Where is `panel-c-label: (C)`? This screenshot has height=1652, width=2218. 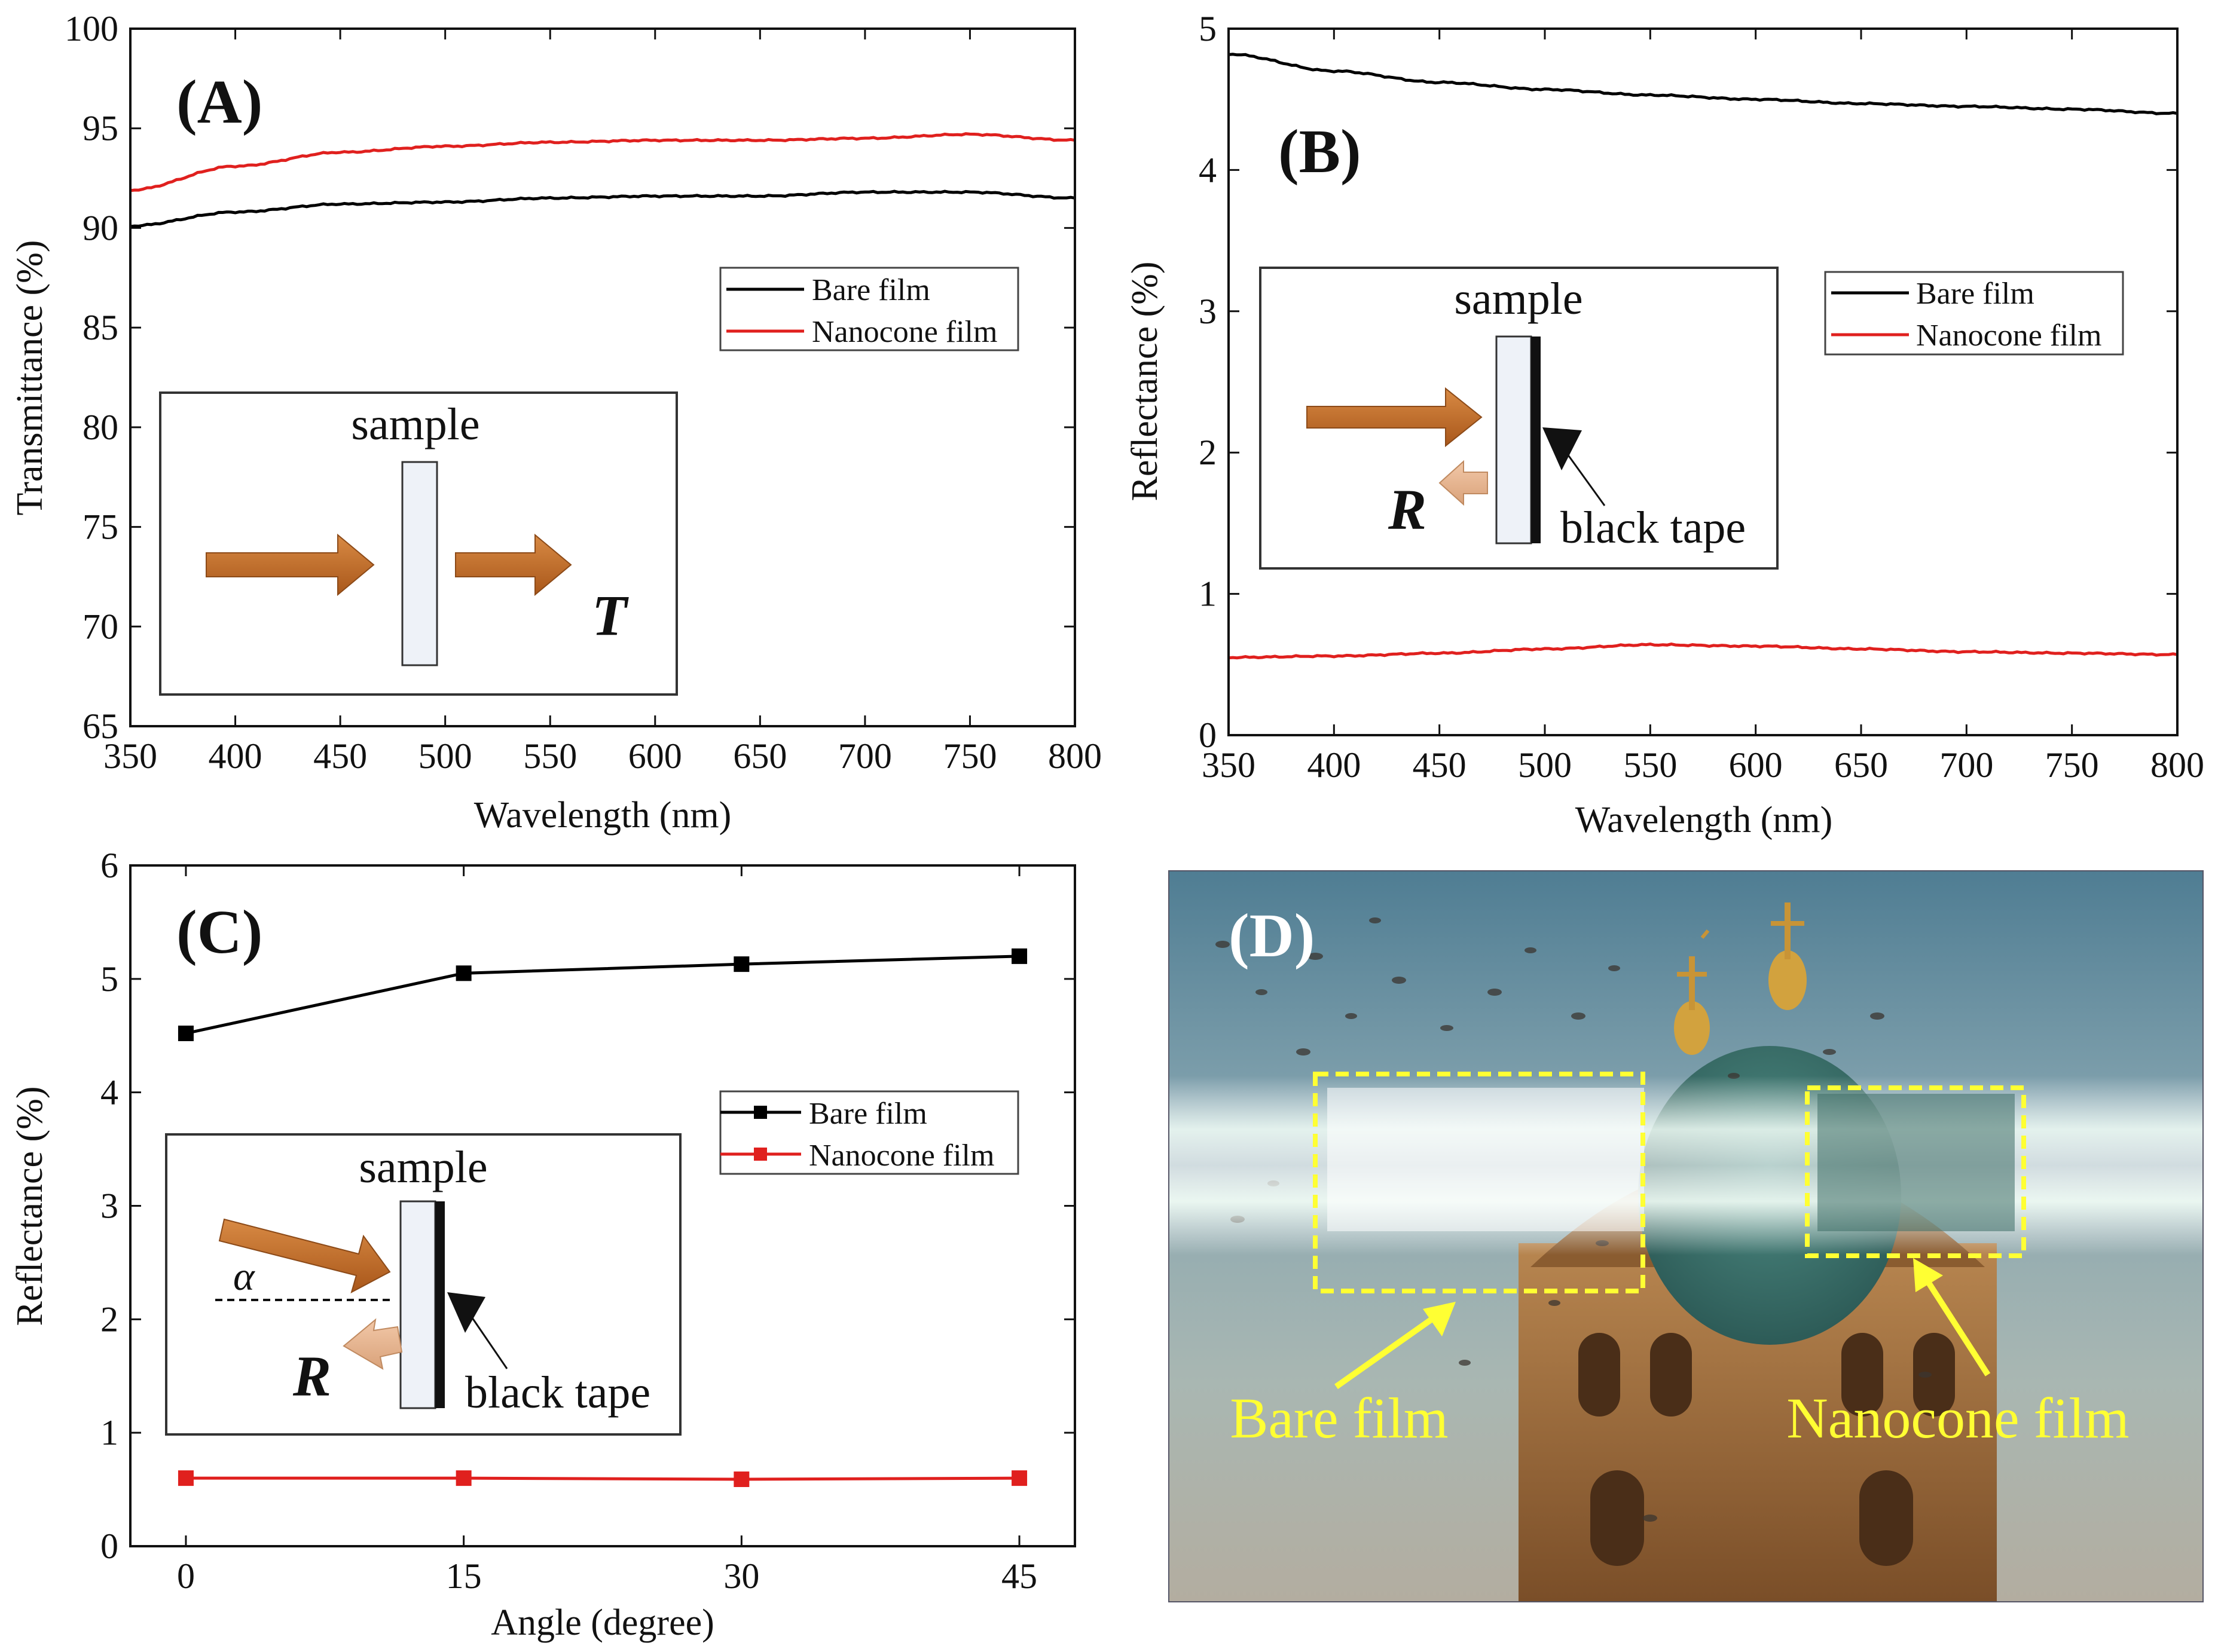 panel-c-label: (C) is located at coordinates (219, 932).